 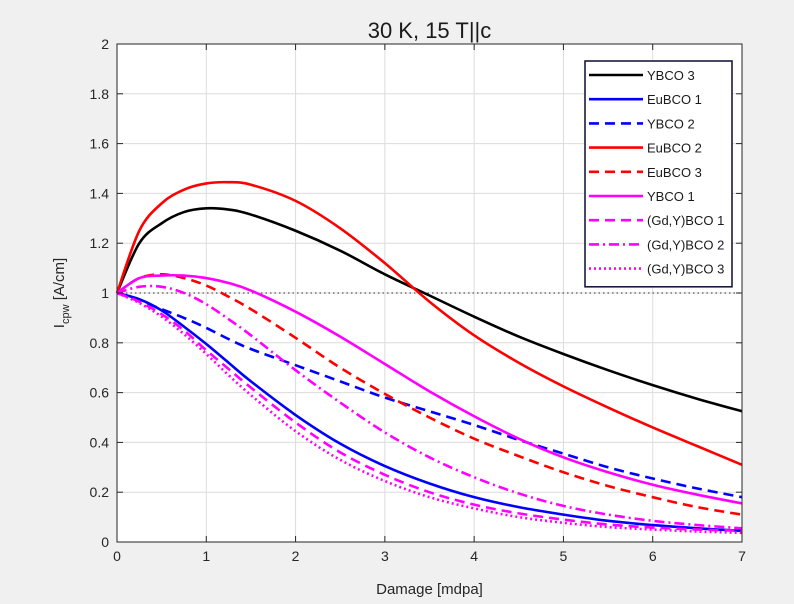 I want to click on y-axis-label-unit: [A/cm], so click(x=59, y=281).